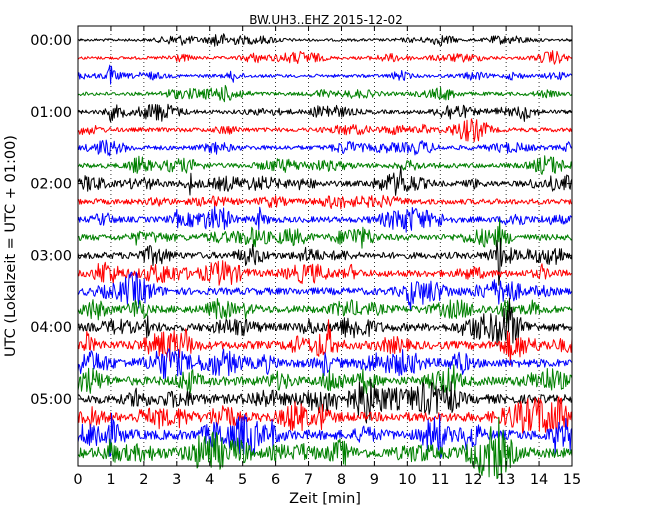 The width and height of the screenshot is (650, 520). What do you see at coordinates (77, 480) in the screenshot?
I see `x-tick-label-0: 0` at bounding box center [77, 480].